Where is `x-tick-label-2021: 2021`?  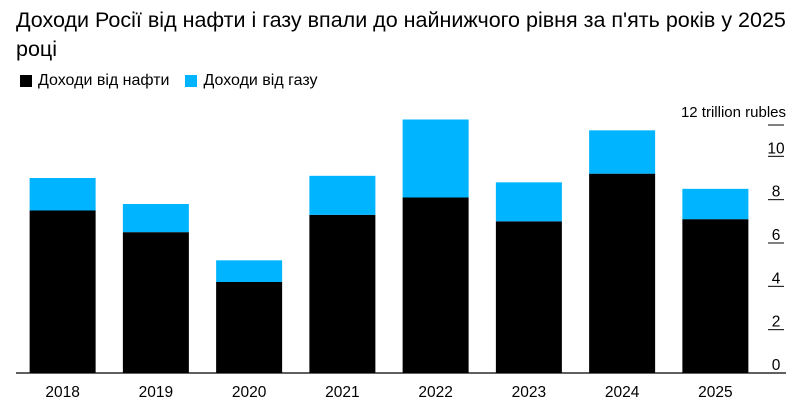 x-tick-label-2021: 2021 is located at coordinates (342, 392).